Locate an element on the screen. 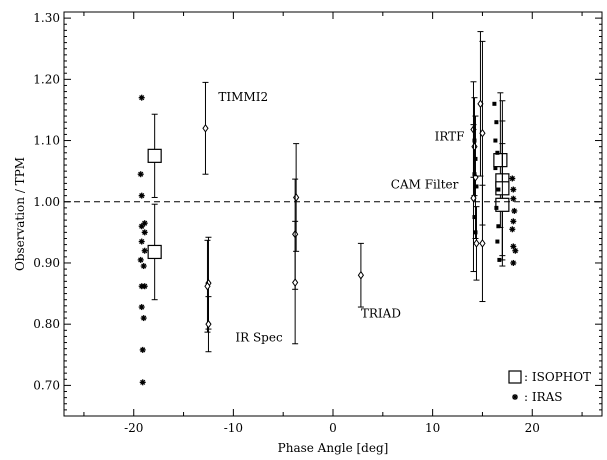 The width and height of the screenshot is (607, 460). x-tick-label: -10 is located at coordinates (233, 428).